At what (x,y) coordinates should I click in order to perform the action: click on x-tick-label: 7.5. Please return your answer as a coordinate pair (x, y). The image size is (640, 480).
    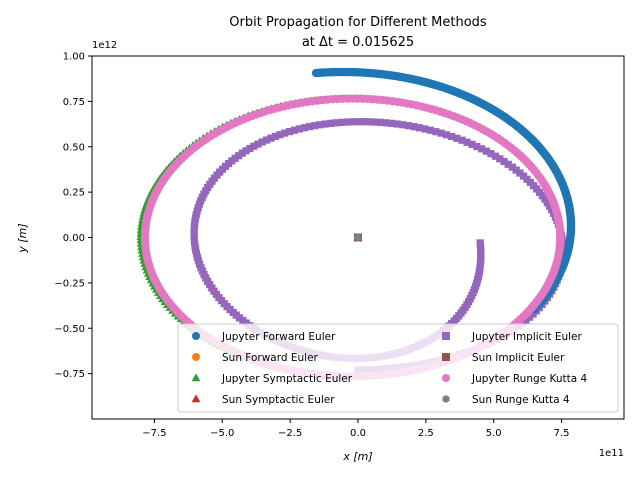
    Looking at the image, I should click on (562, 433).